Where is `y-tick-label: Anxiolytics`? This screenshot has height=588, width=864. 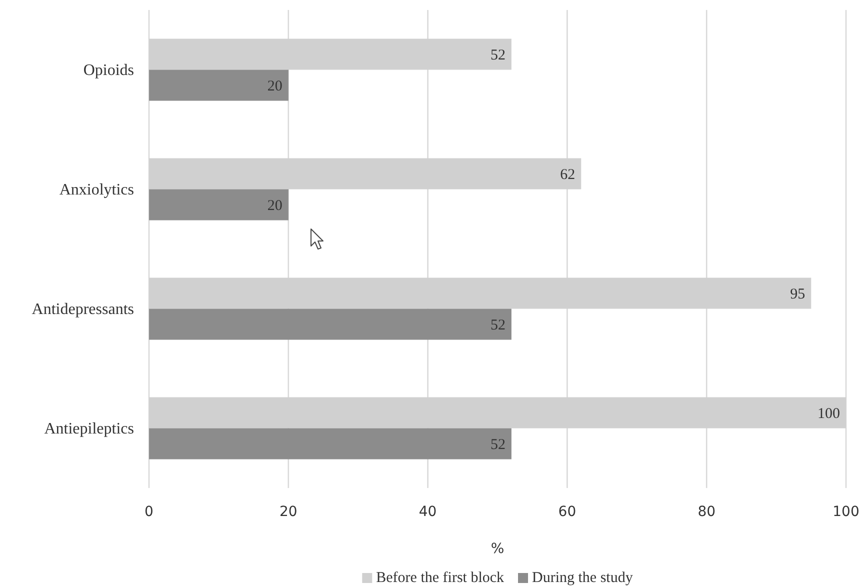
y-tick-label: Anxiolytics is located at coordinates (96, 189).